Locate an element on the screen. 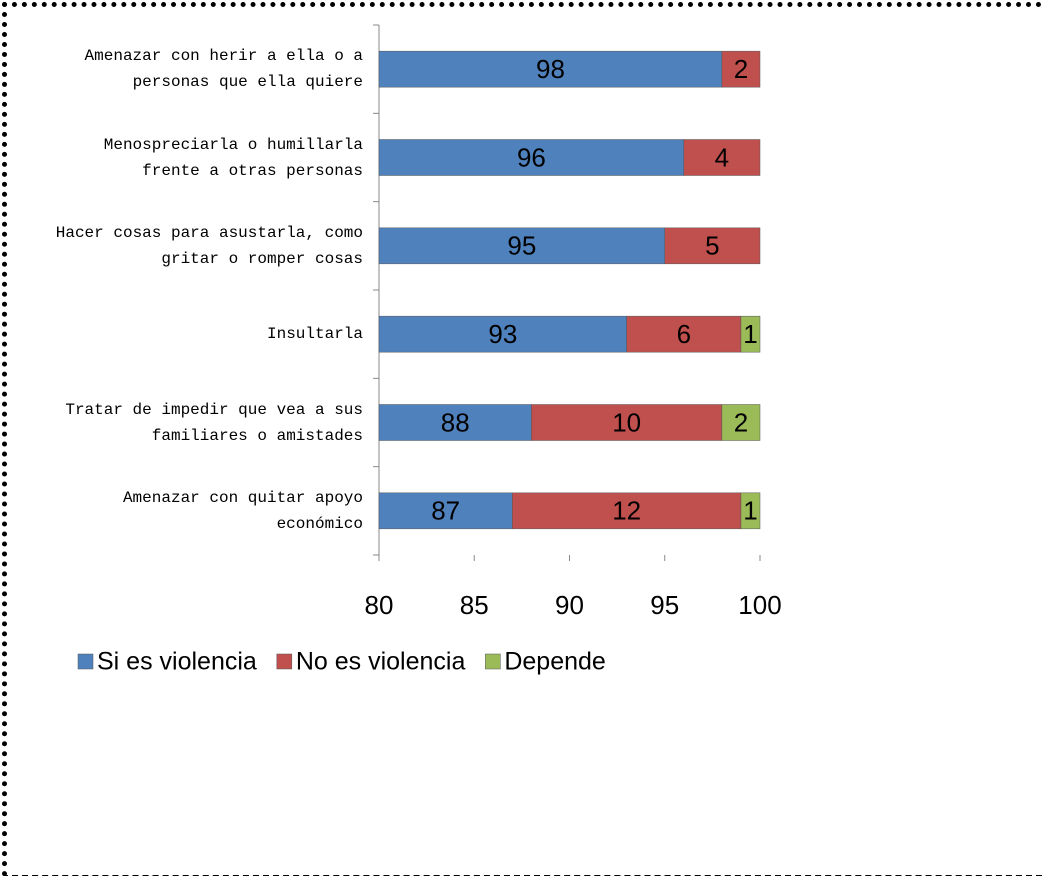 The width and height of the screenshot is (1043, 876). data-label: 88 is located at coordinates (455, 422).